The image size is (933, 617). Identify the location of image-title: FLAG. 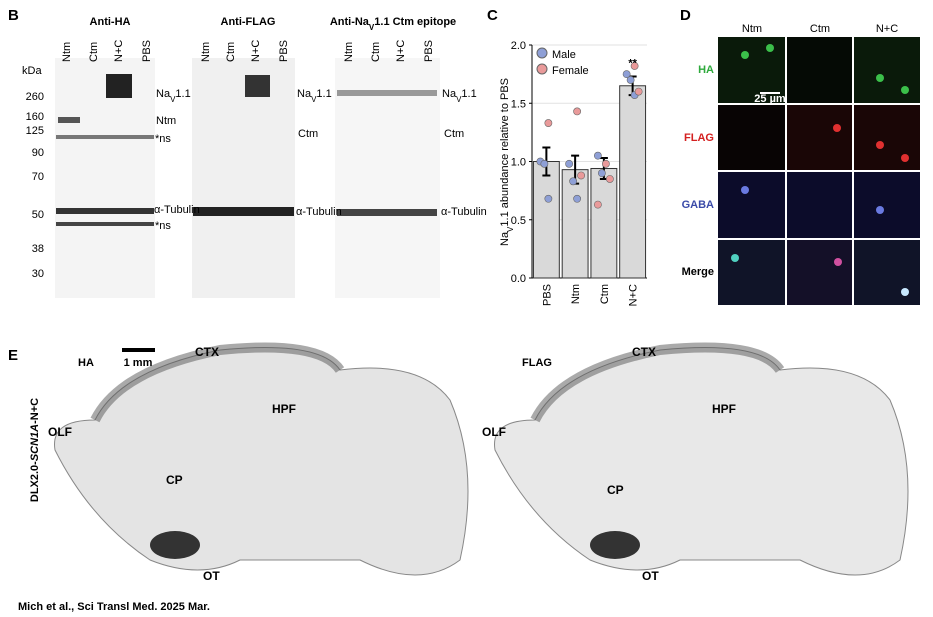
(537, 363).